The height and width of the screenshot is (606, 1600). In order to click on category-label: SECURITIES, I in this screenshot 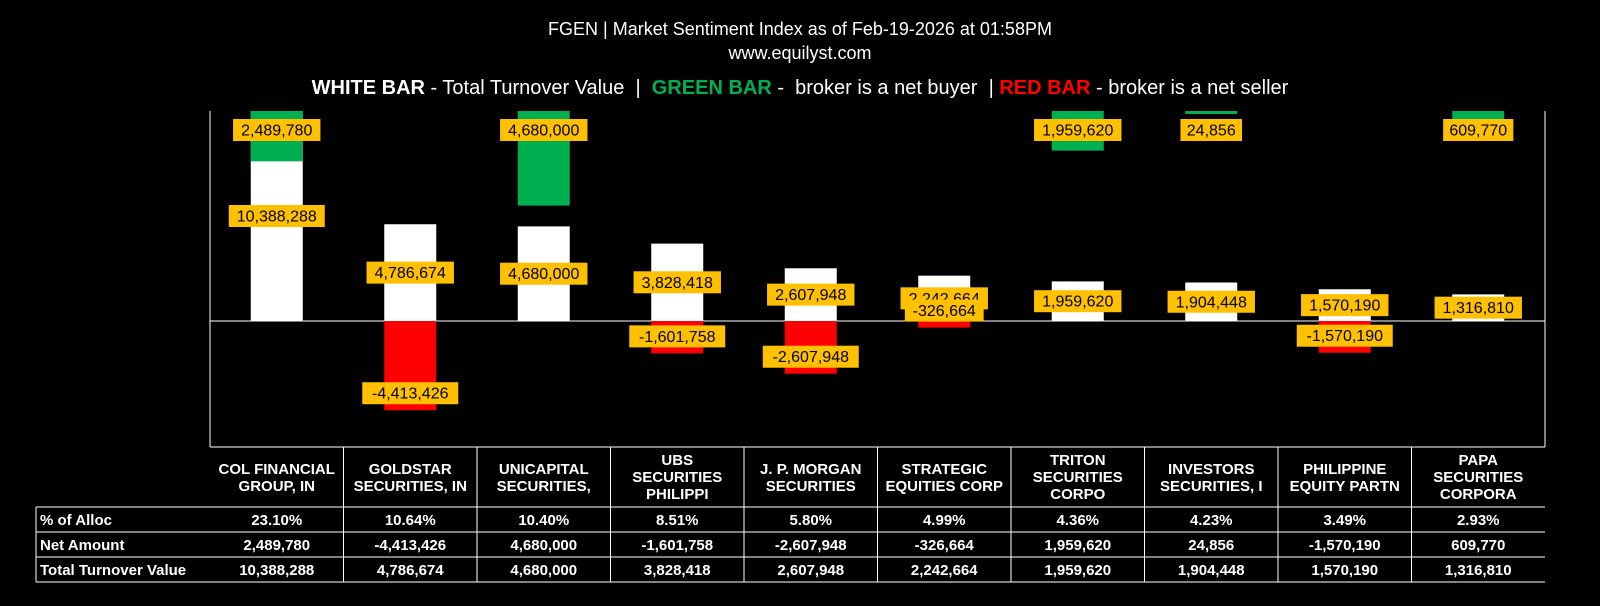, I will do `click(1211, 486)`.